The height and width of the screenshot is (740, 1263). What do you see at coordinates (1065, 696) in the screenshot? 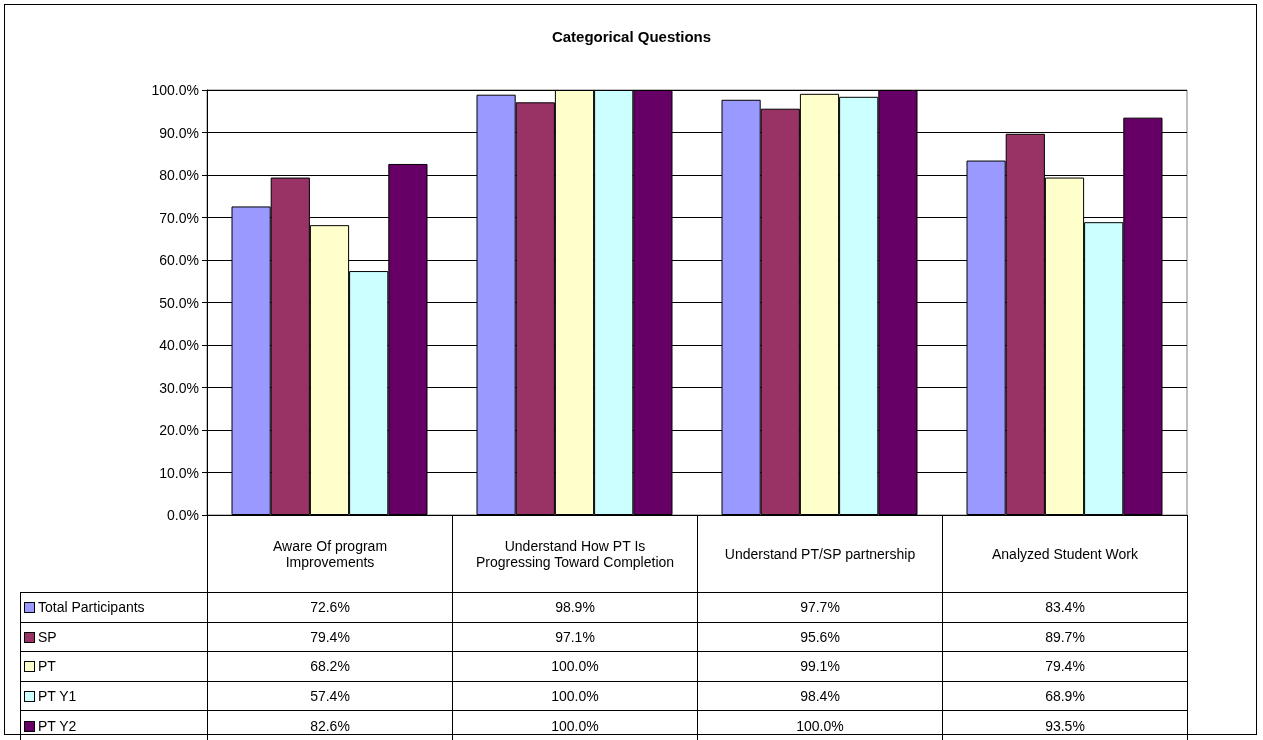
I see `data-label: 68.9%` at bounding box center [1065, 696].